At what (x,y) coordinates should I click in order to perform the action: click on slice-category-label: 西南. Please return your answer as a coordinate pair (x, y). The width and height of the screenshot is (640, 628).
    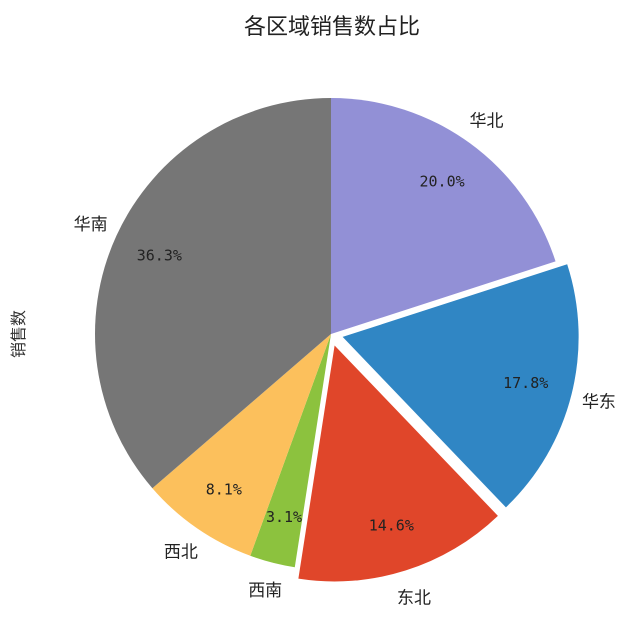
    Looking at the image, I should click on (265, 591).